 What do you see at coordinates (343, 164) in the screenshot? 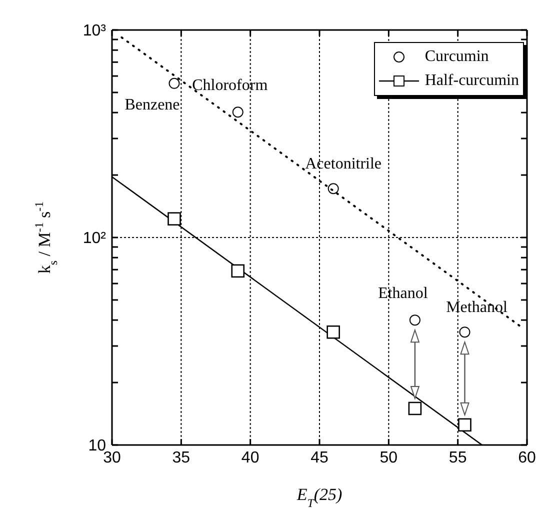
I see `annotation: Acetonitrile` at bounding box center [343, 164].